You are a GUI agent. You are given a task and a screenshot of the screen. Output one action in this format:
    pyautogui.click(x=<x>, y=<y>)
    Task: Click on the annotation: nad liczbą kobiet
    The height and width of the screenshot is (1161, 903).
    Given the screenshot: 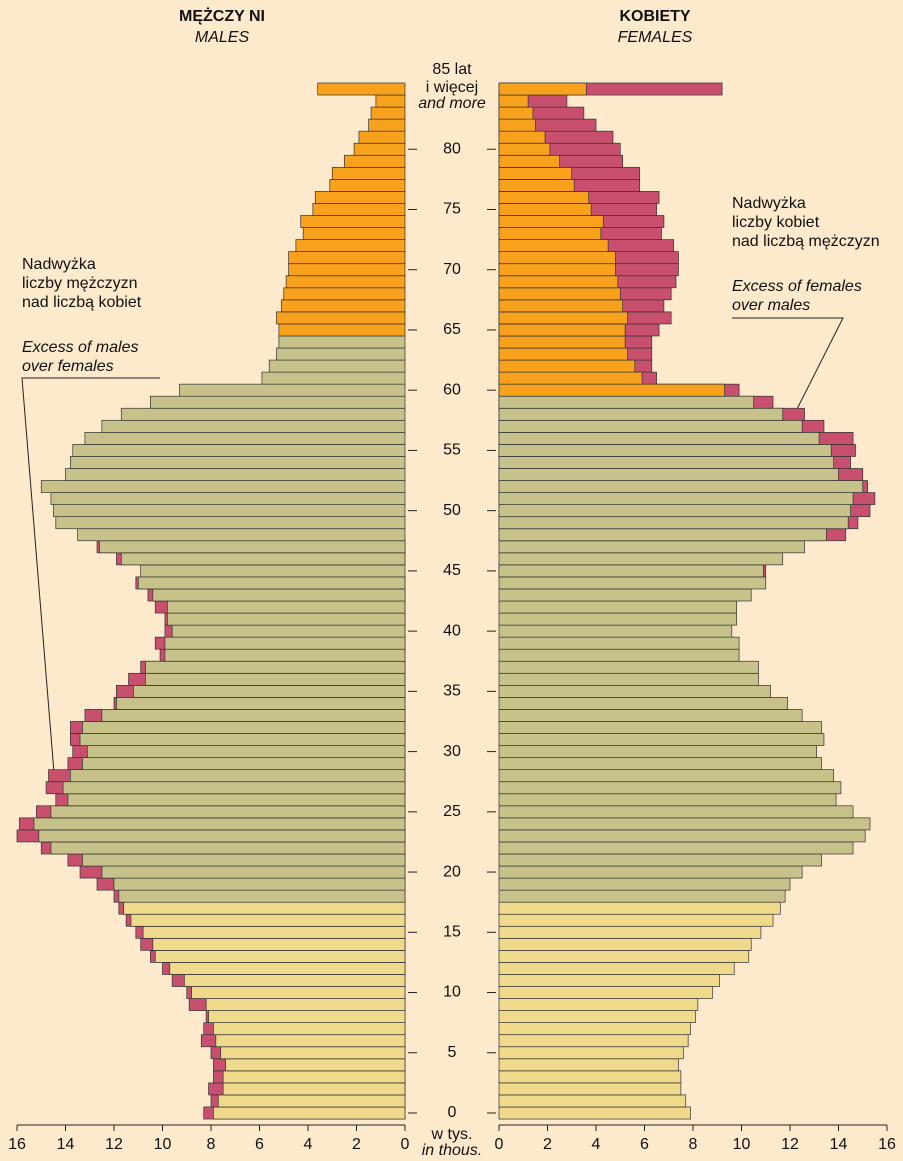 What is the action you would take?
    pyautogui.click(x=82, y=302)
    